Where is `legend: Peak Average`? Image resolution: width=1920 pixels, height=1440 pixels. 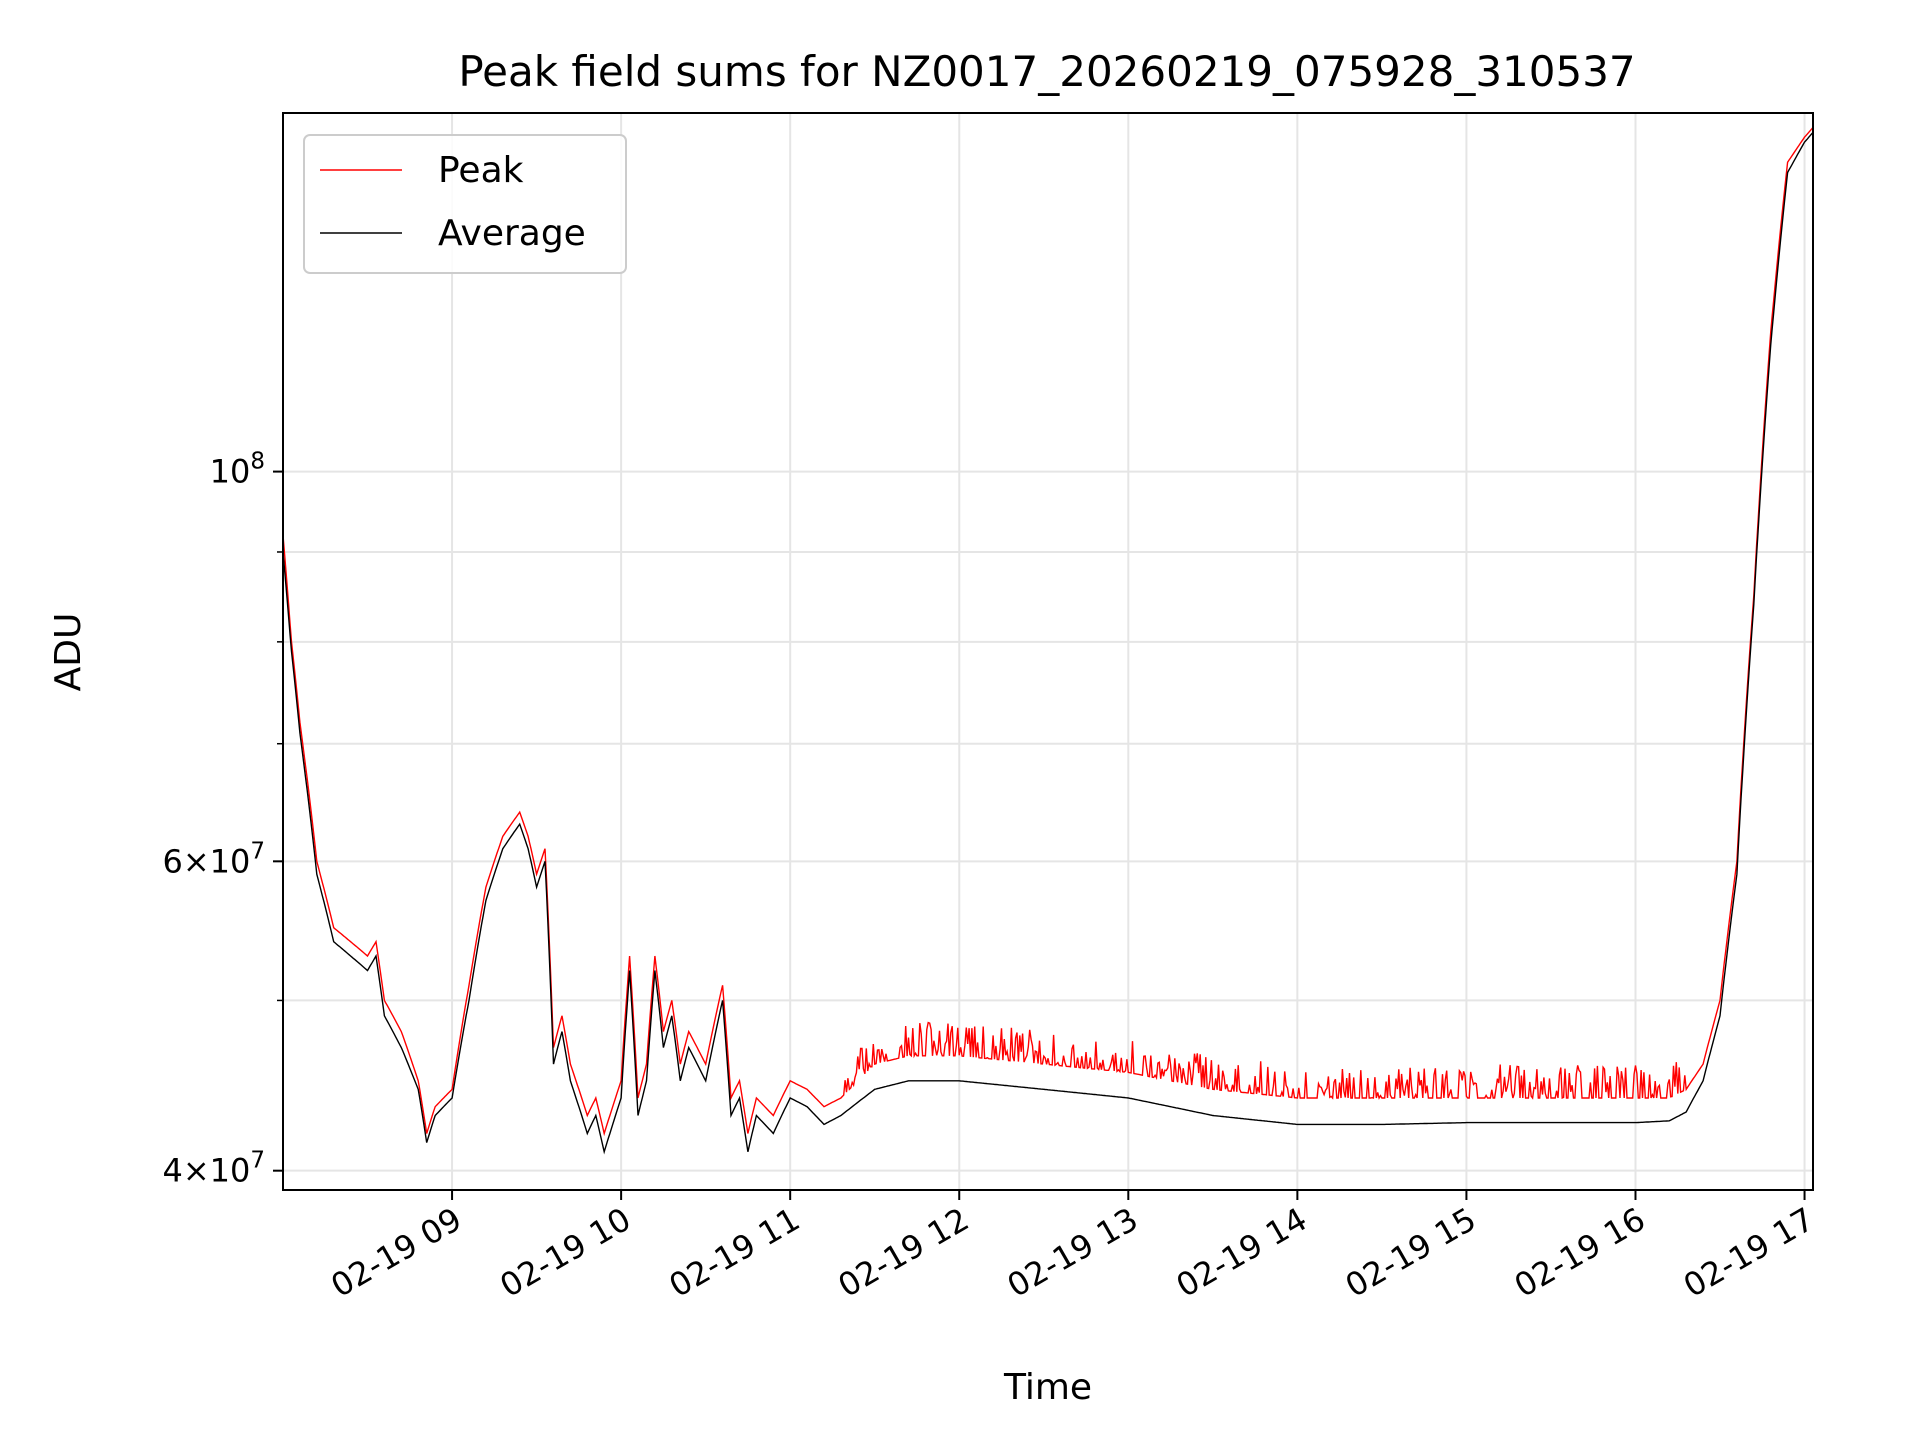
legend: Peak Average is located at coordinates (465, 204).